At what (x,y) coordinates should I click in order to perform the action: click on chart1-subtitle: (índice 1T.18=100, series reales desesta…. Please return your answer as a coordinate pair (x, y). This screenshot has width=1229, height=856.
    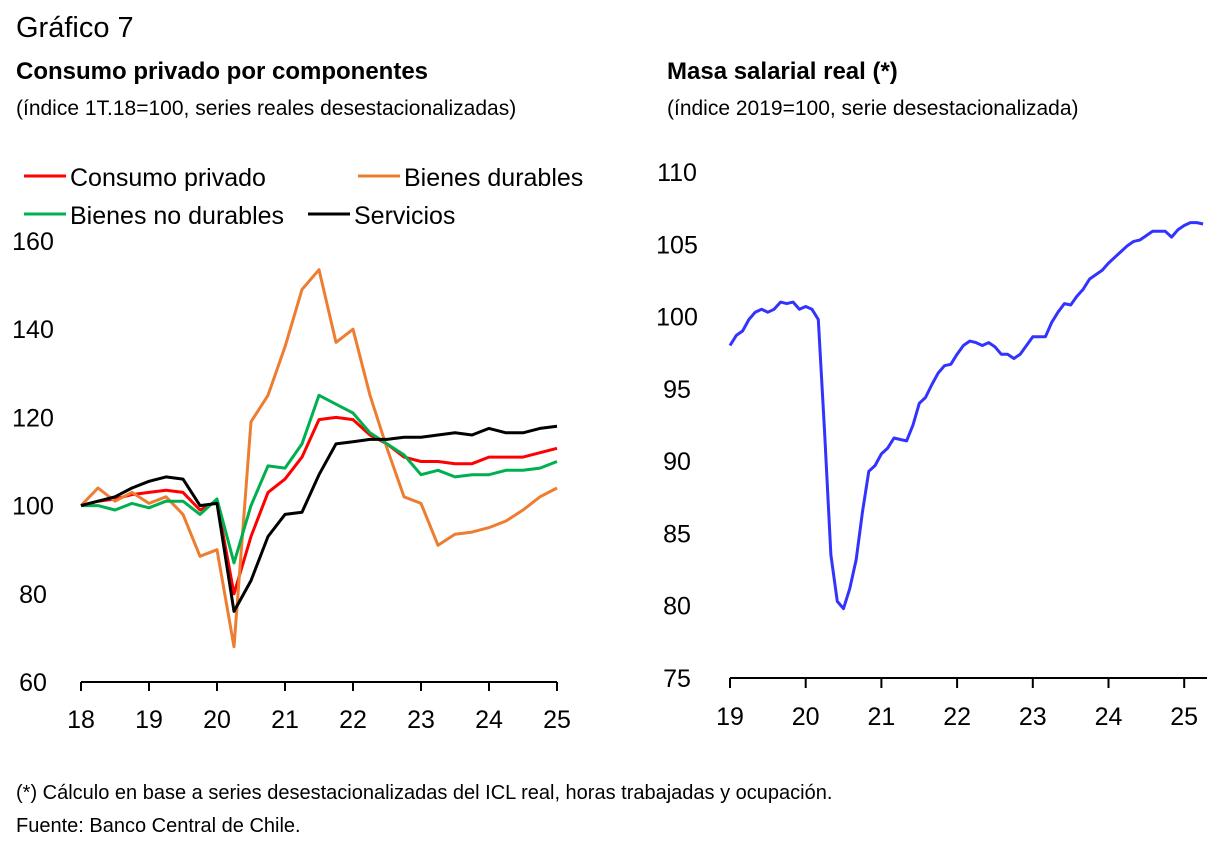
    Looking at the image, I should click on (266, 108).